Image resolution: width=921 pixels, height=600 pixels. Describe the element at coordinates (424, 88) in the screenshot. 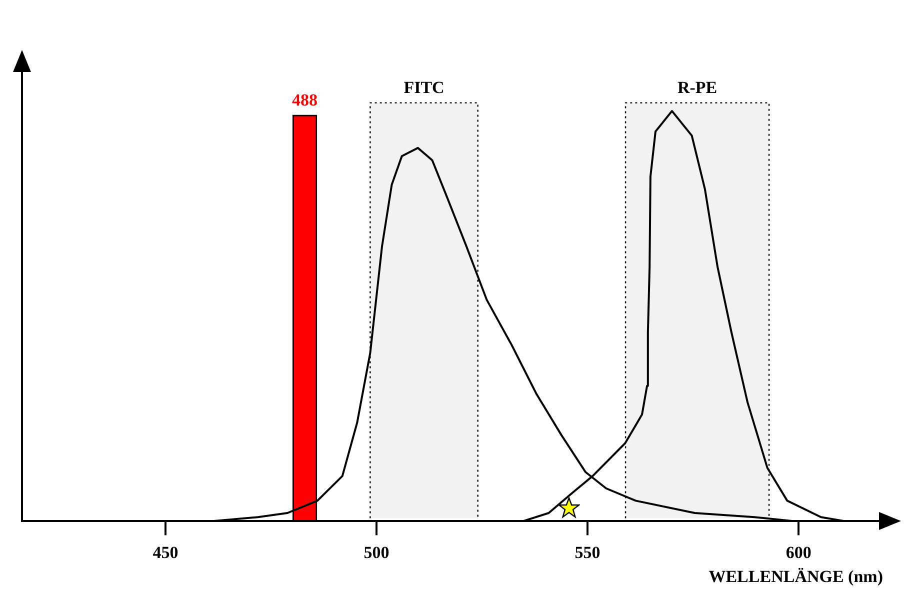

I see `band-label: FITC` at that location.